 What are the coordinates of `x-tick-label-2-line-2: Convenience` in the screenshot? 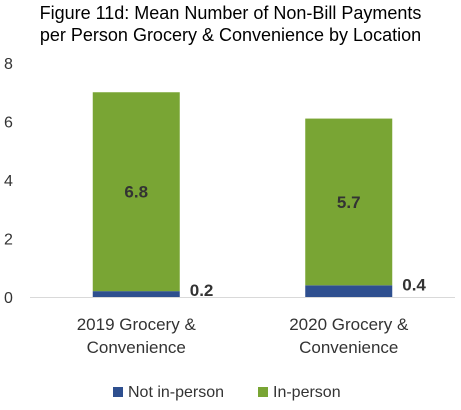 It's located at (348, 347).